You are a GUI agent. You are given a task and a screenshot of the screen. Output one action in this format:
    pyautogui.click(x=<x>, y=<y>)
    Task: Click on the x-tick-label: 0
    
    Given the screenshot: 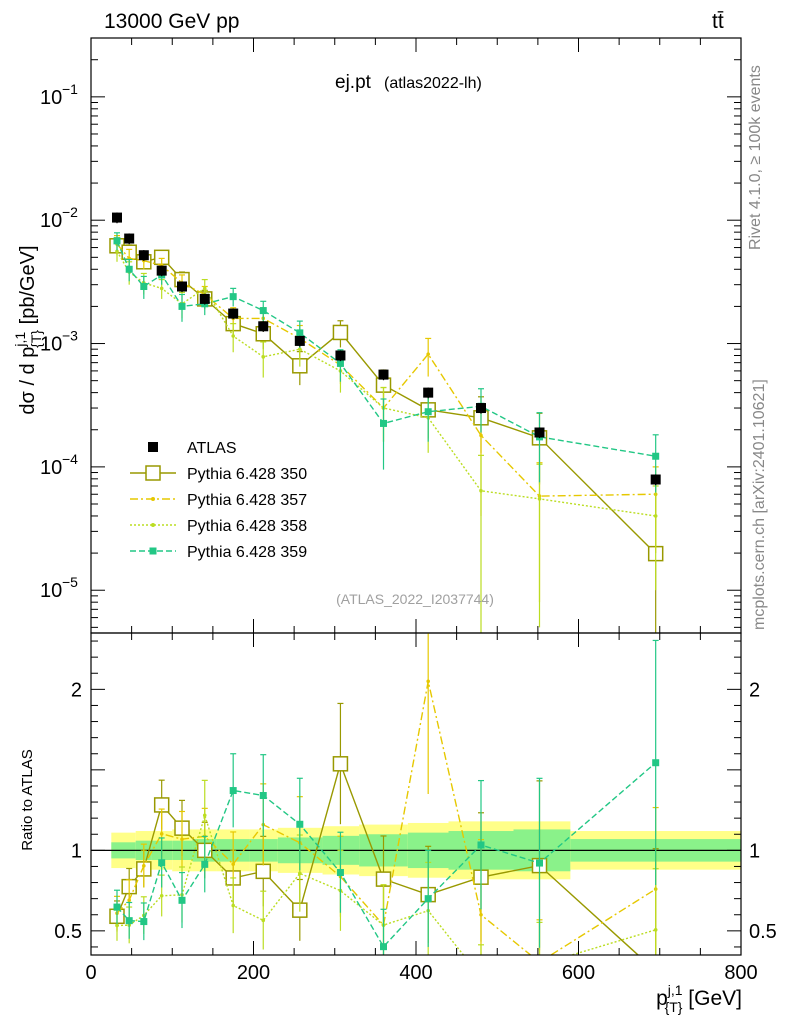 What is the action you would take?
    pyautogui.click(x=90, y=973)
    